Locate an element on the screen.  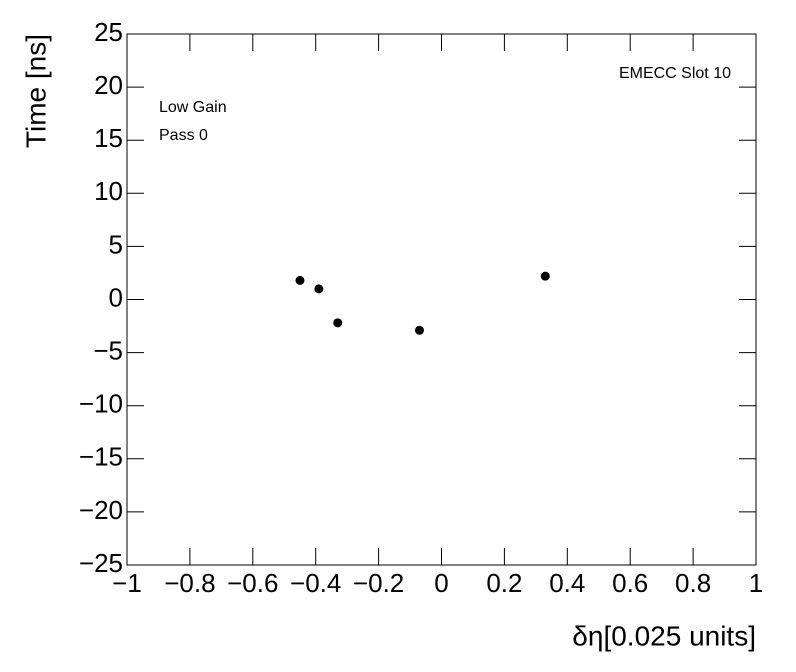
x-tick-label: 0.2 is located at coordinates (504, 583).